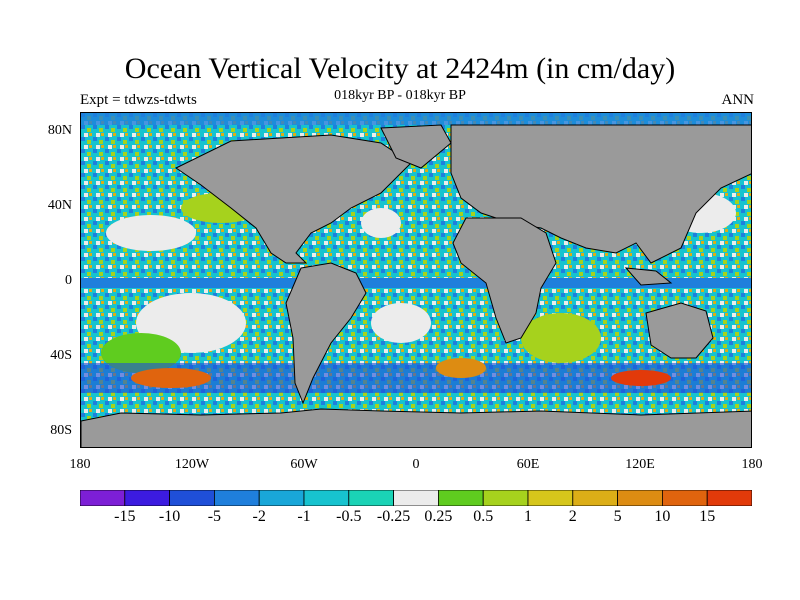  Describe the element at coordinates (61, 355) in the screenshot. I see `lat-label-40s: 40S` at that location.